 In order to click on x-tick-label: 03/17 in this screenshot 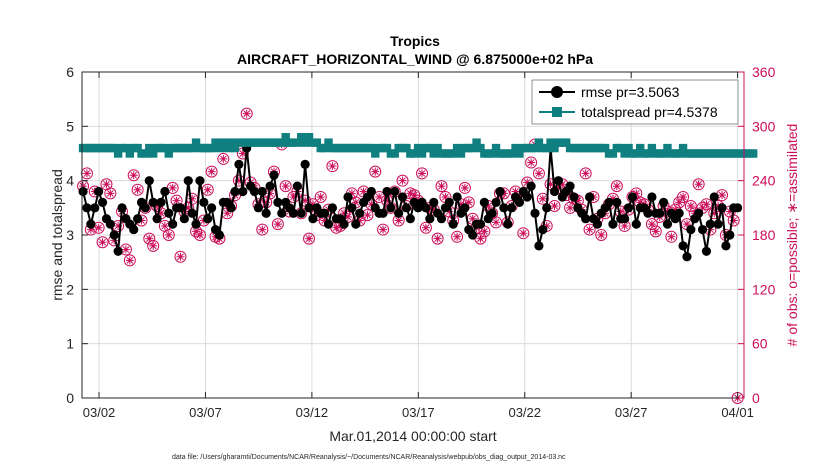, I will do `click(418, 412)`.